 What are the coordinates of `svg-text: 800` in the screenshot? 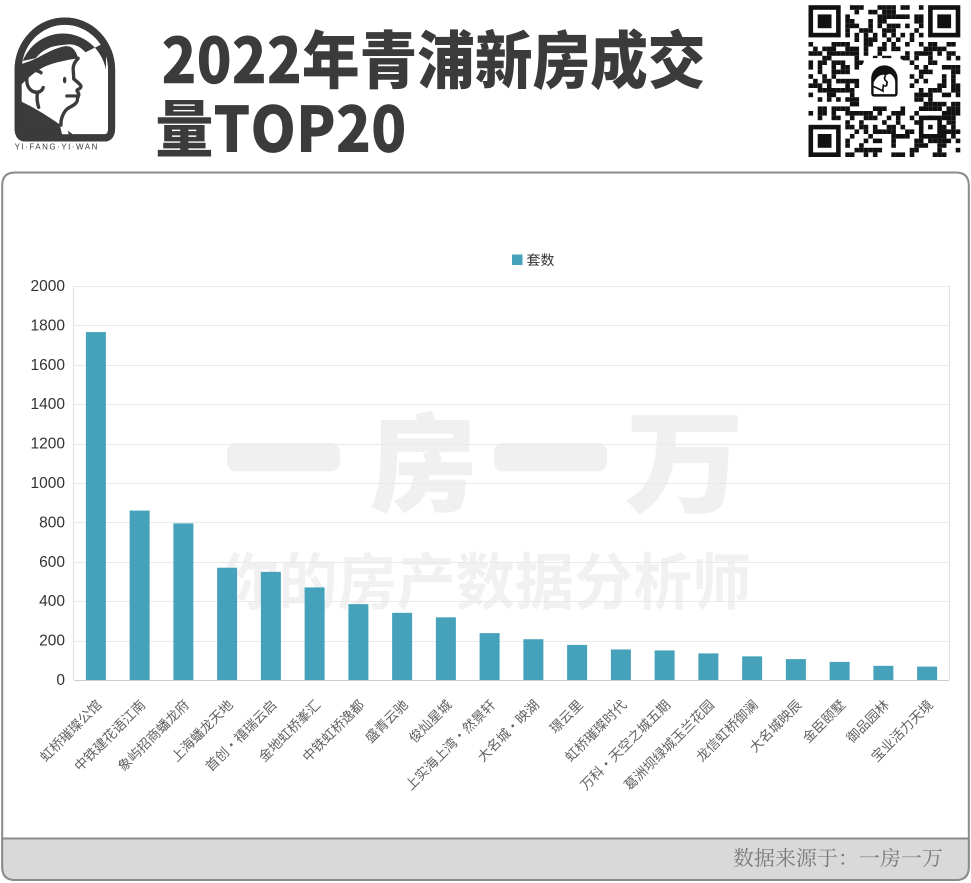 It's located at (52, 522).